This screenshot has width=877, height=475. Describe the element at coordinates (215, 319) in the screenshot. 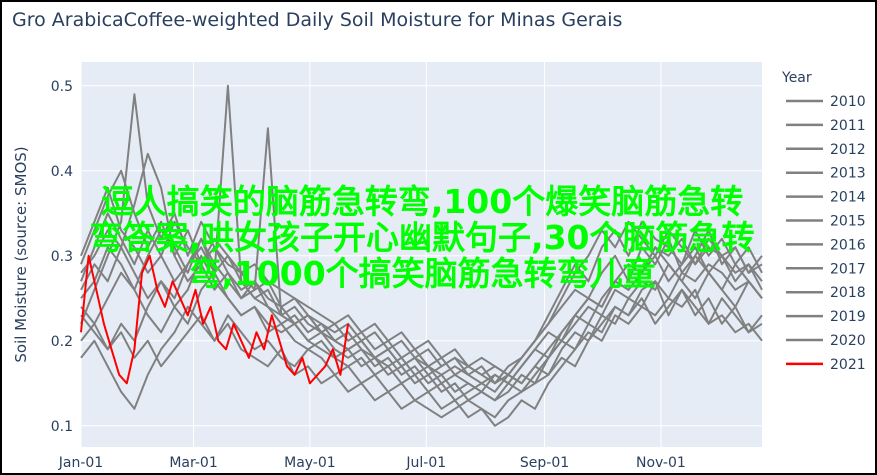

I see `series-line-2021` at that location.